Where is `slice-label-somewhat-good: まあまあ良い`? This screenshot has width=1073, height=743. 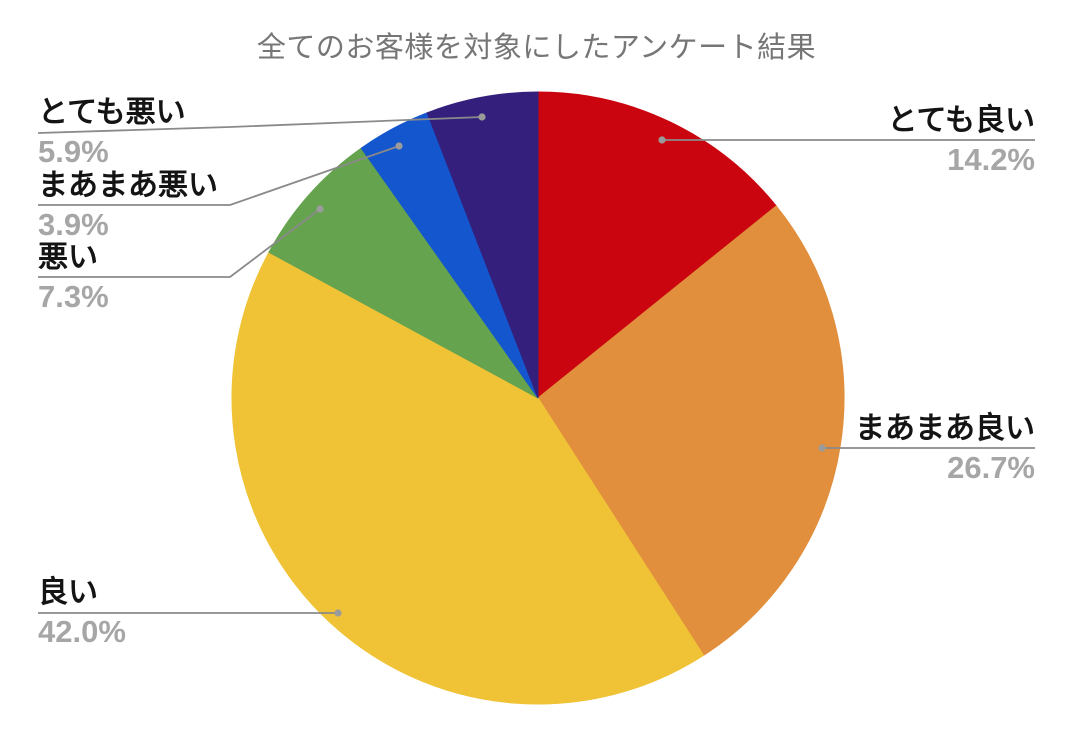
slice-label-somewhat-good: まあまあ良い is located at coordinates (945, 428).